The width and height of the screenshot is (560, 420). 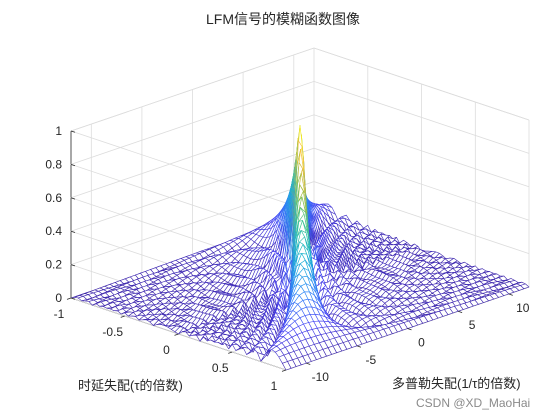 I want to click on z-tick-label-2: 0.4, so click(x=53, y=231).